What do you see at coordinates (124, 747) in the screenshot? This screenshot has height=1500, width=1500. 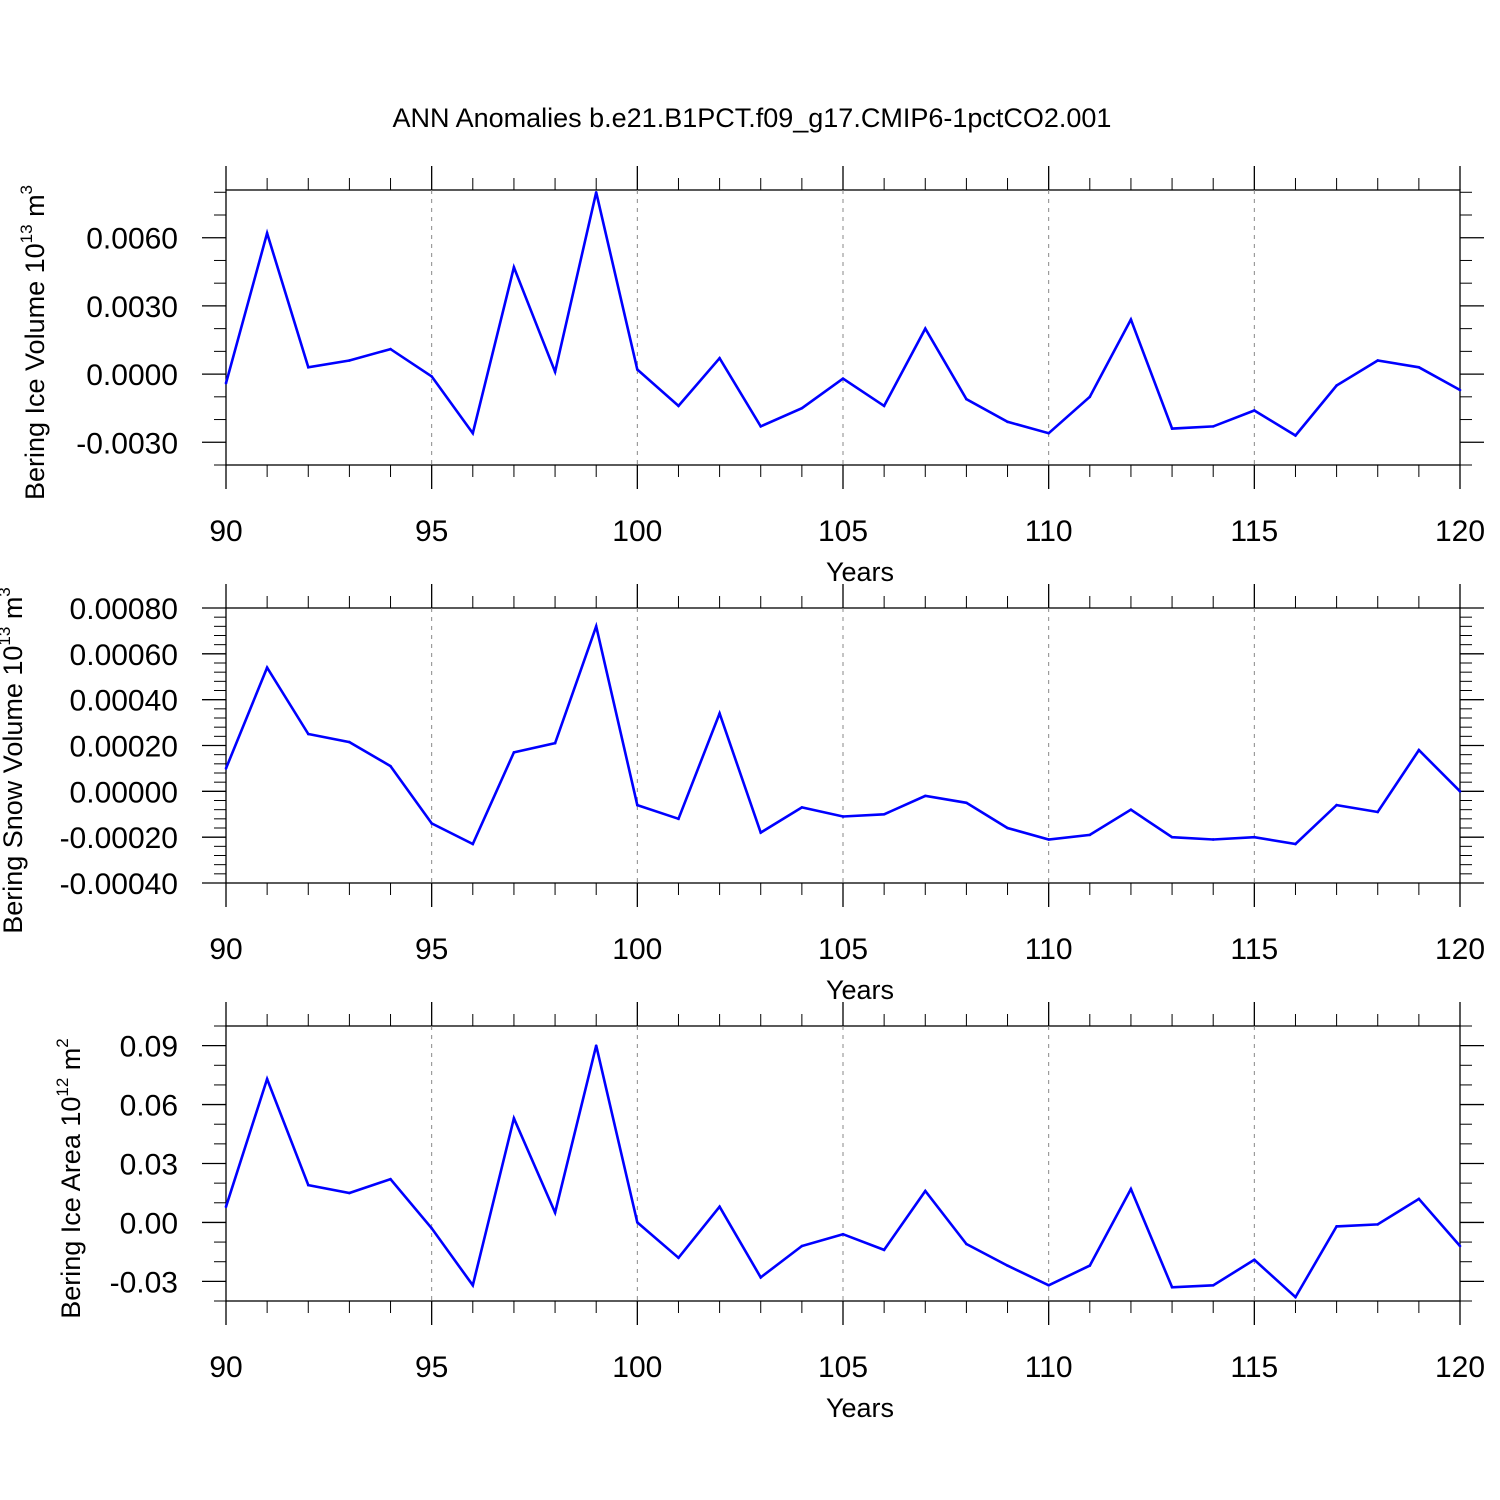 I see `y-tick-label: 0.00020` at bounding box center [124, 747].